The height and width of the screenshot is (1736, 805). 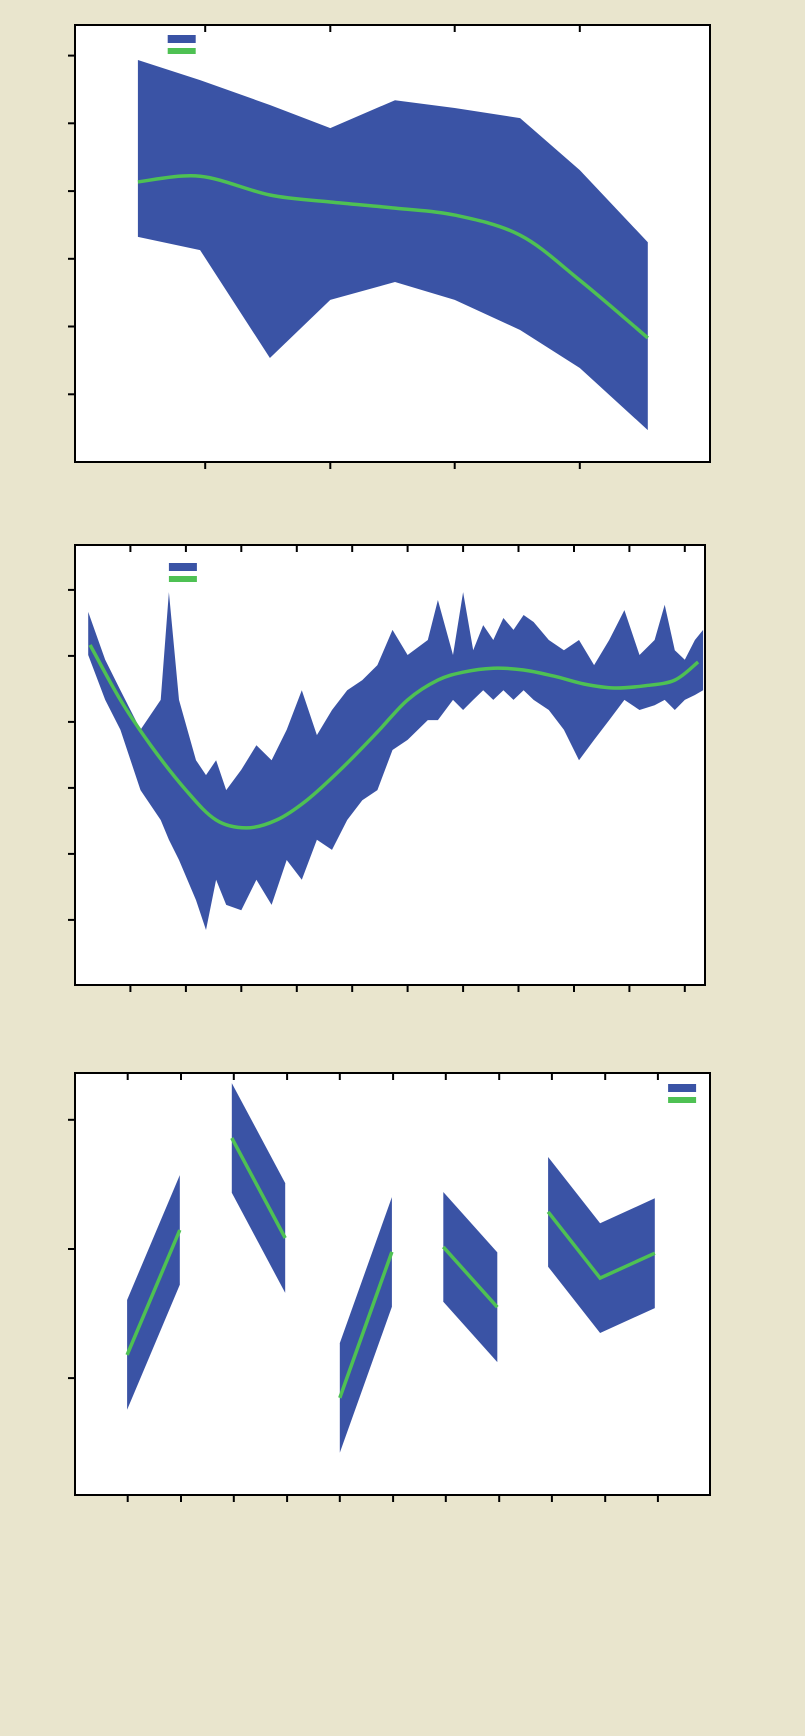 I want to click on confidence-band, so click(x=392, y=245).